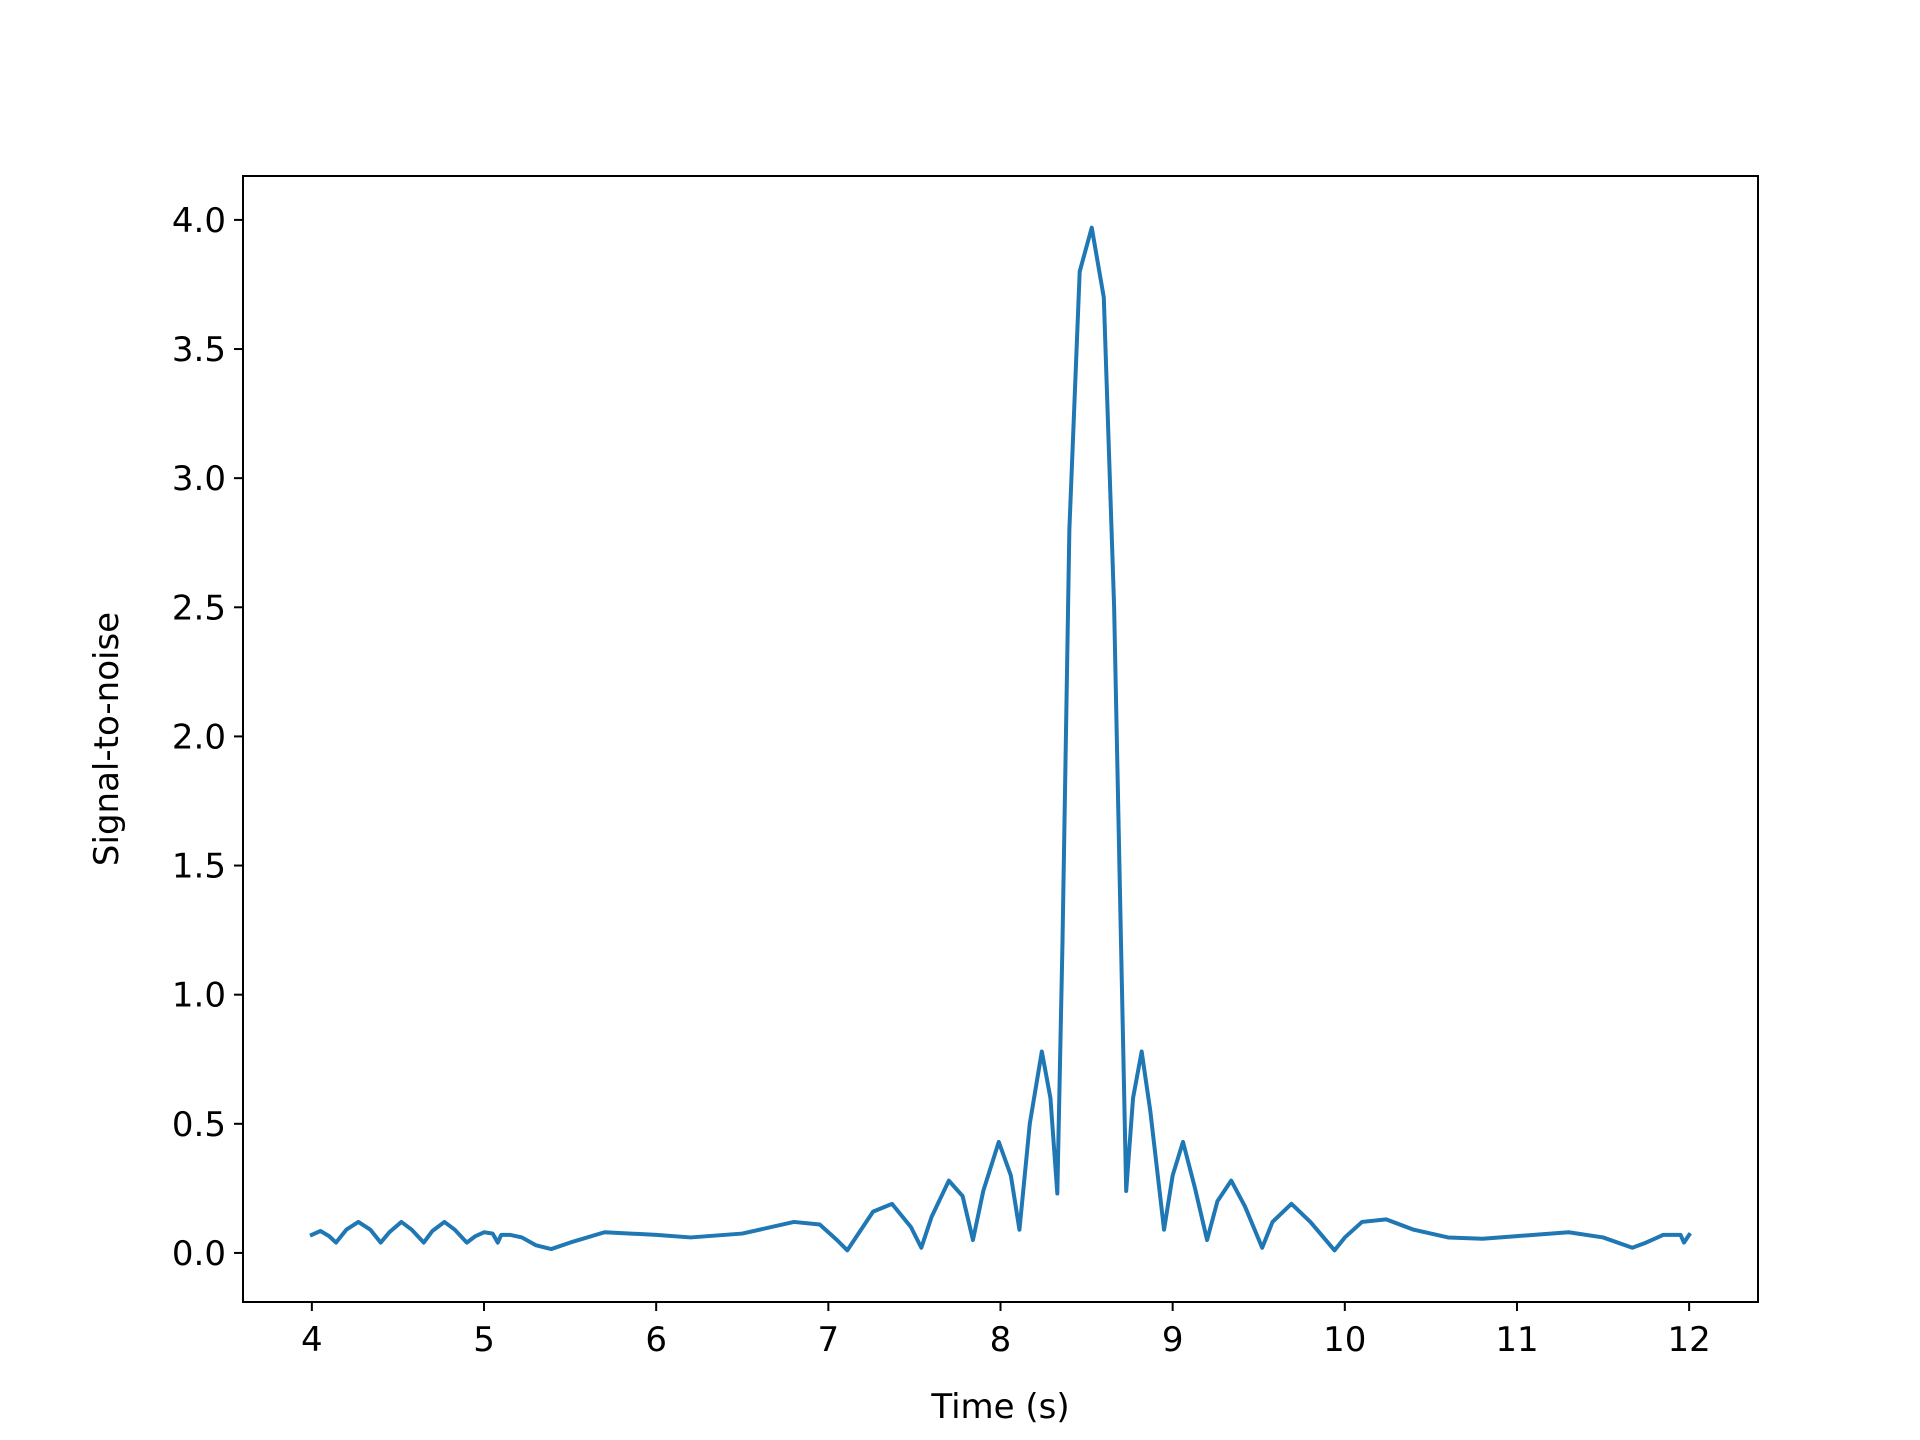  I want to click on y-tick-label: 0.0, so click(199, 1254).